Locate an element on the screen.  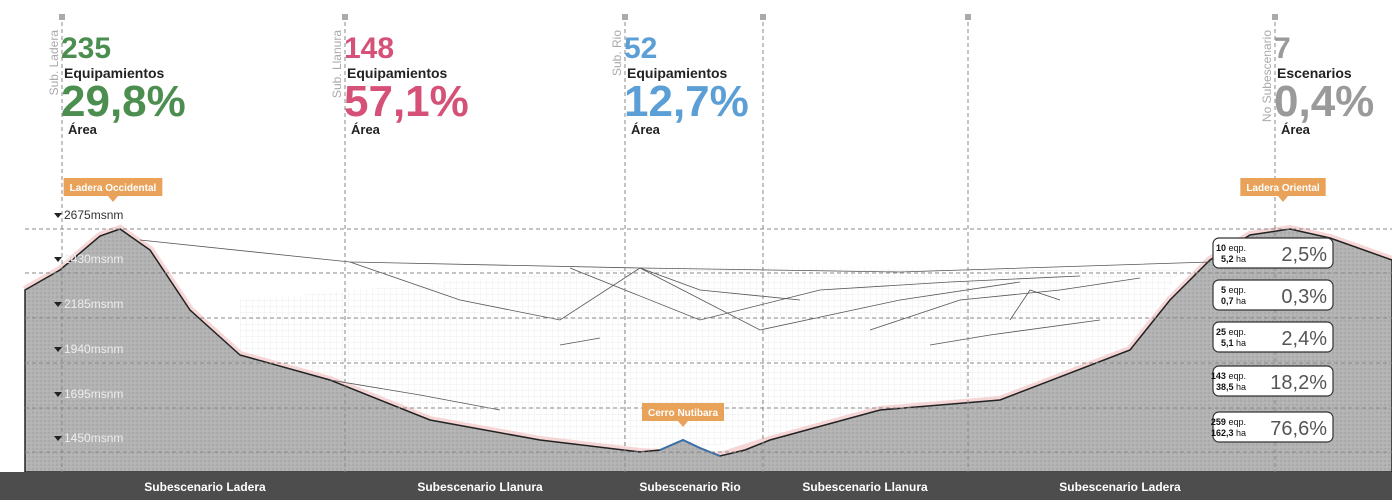
bottom-bar is located at coordinates (696, 486).